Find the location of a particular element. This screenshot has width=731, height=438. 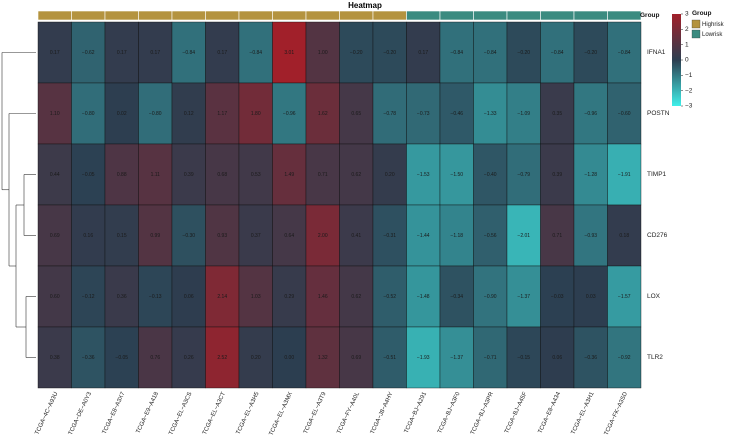

row-label: POSTN is located at coordinates (658, 113).